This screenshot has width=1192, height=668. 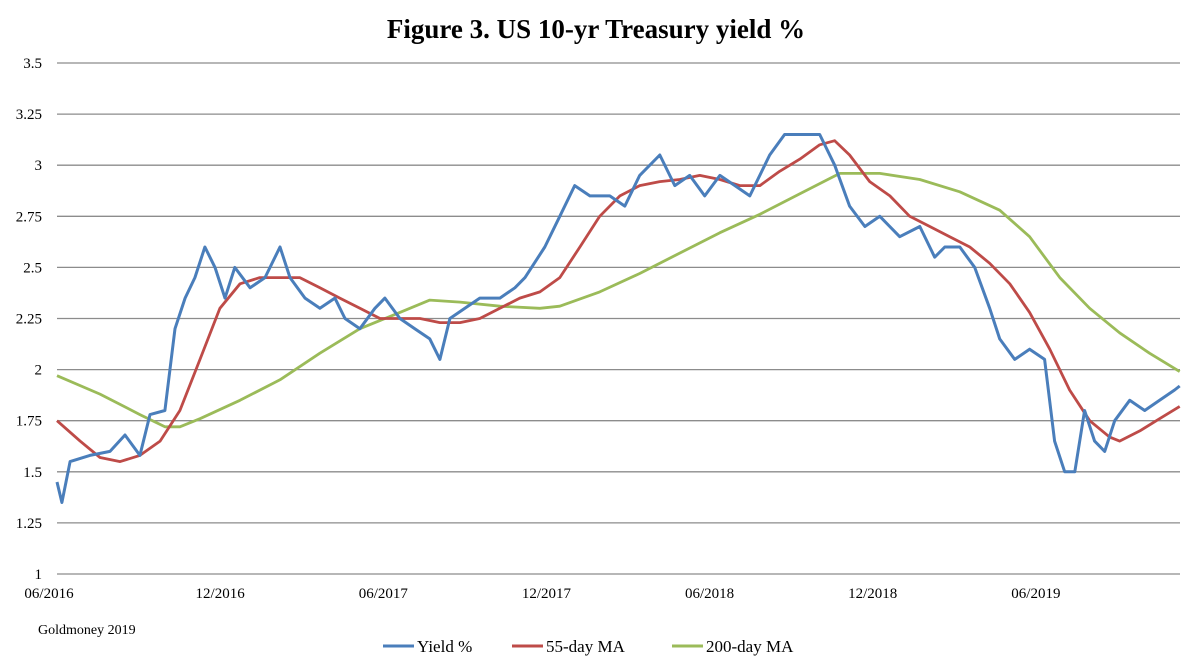 I want to click on y-tick-label: 2.5, so click(x=32, y=268).